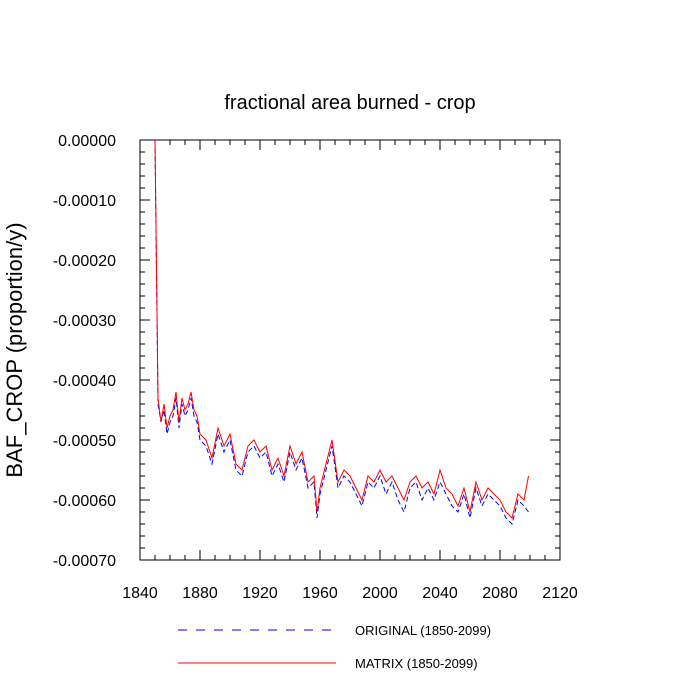  What do you see at coordinates (440, 593) in the screenshot?
I see `x-tick-label: 2040` at bounding box center [440, 593].